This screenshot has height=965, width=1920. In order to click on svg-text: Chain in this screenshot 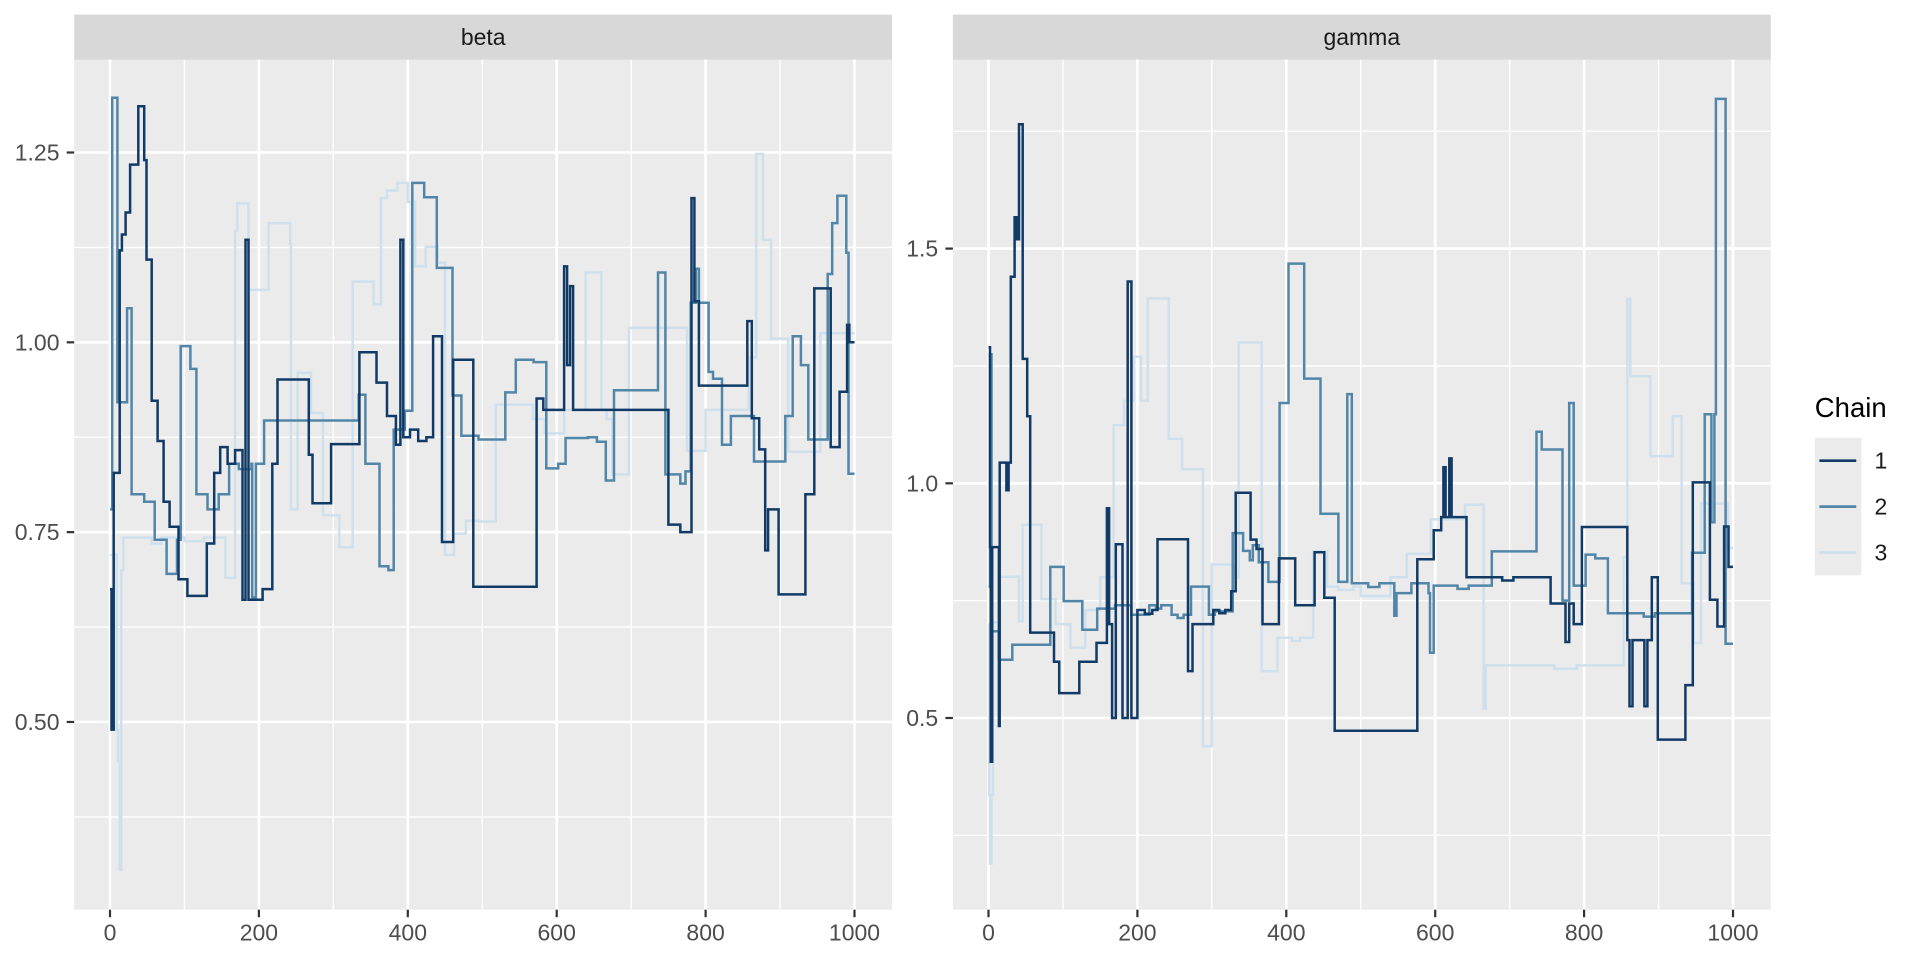, I will do `click(1851, 407)`.